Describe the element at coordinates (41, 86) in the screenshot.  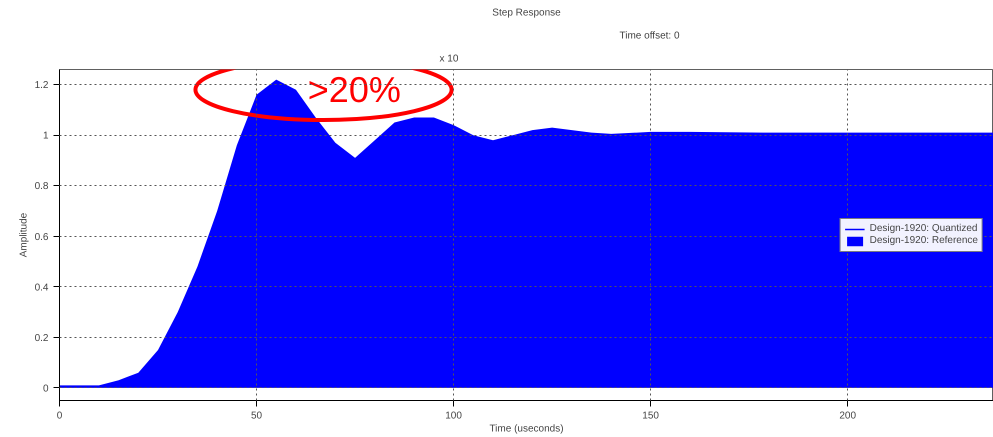
I see `y-tick-label: 1.2` at that location.